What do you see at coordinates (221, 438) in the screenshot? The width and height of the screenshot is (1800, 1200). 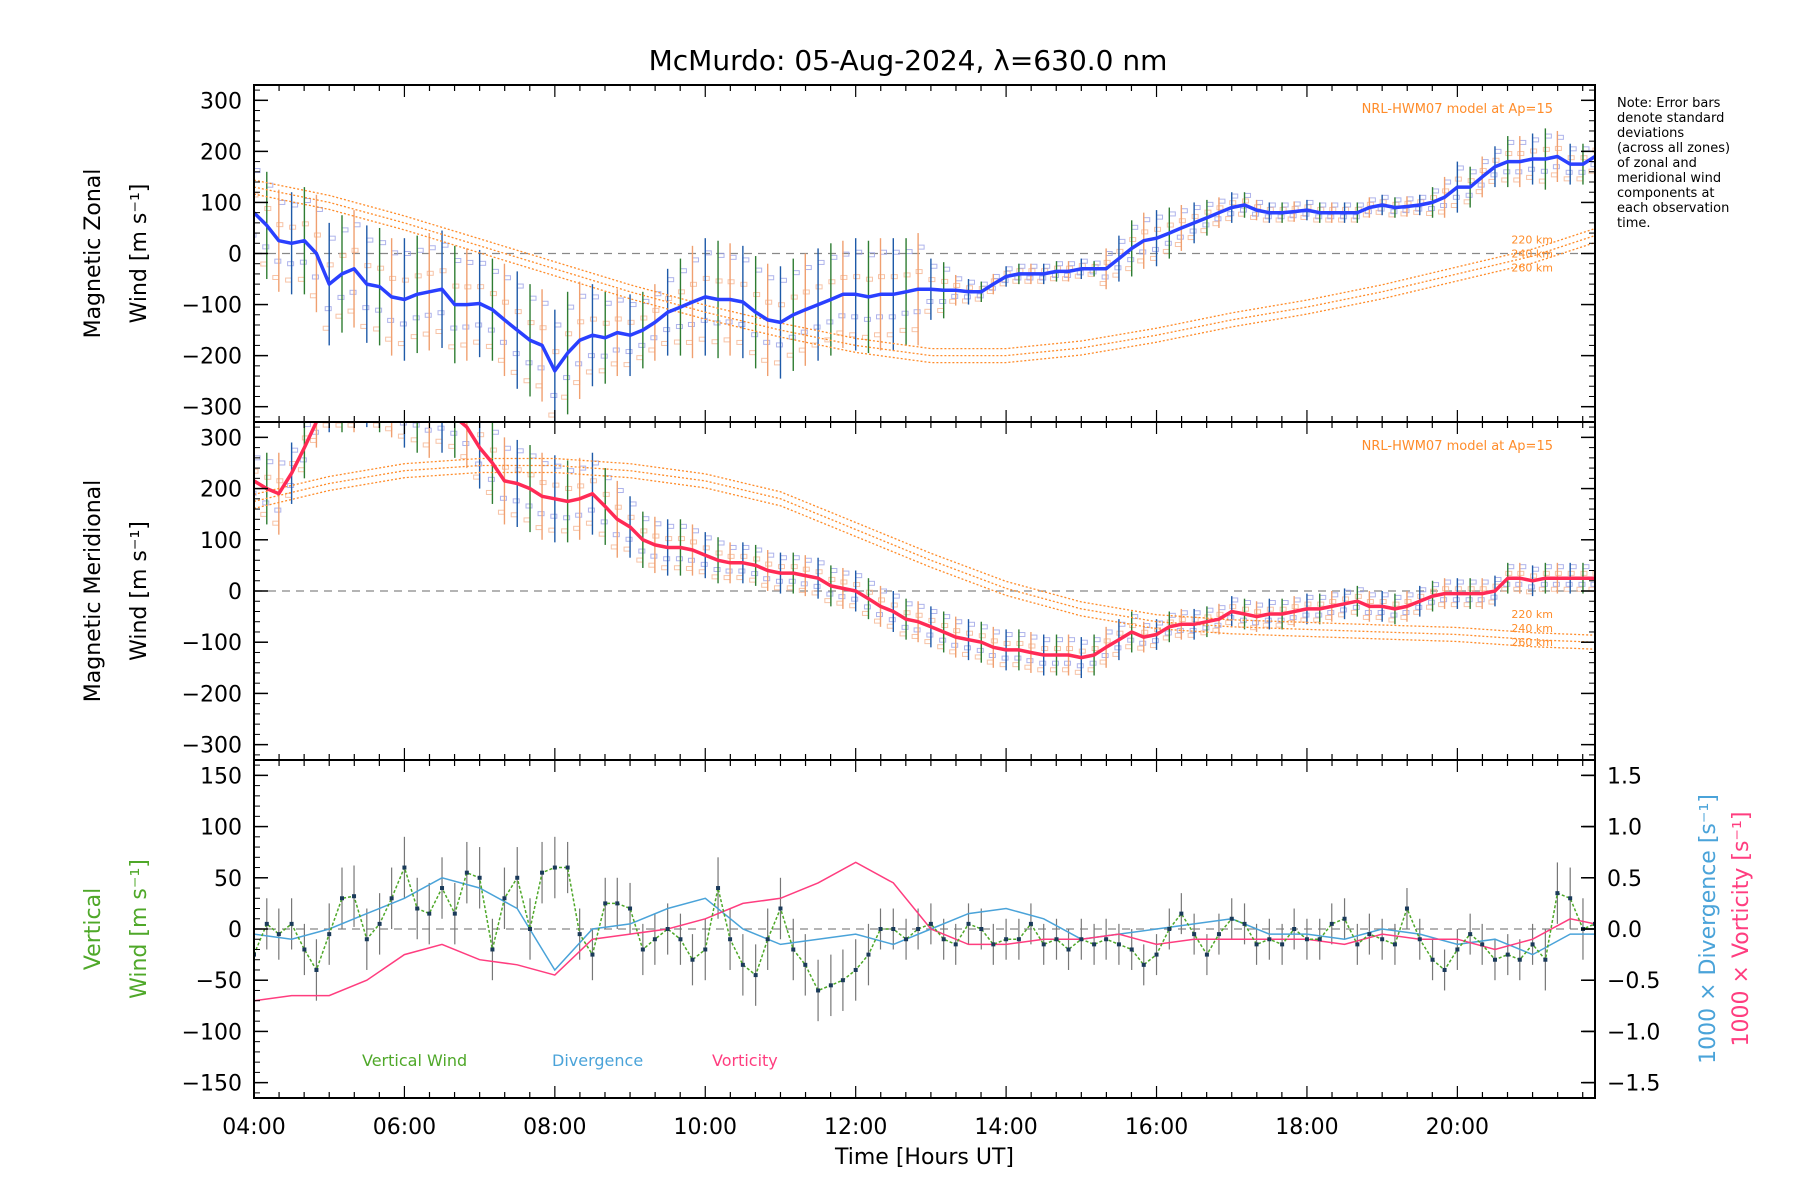 I see `y-tick-label: 300` at bounding box center [221, 438].